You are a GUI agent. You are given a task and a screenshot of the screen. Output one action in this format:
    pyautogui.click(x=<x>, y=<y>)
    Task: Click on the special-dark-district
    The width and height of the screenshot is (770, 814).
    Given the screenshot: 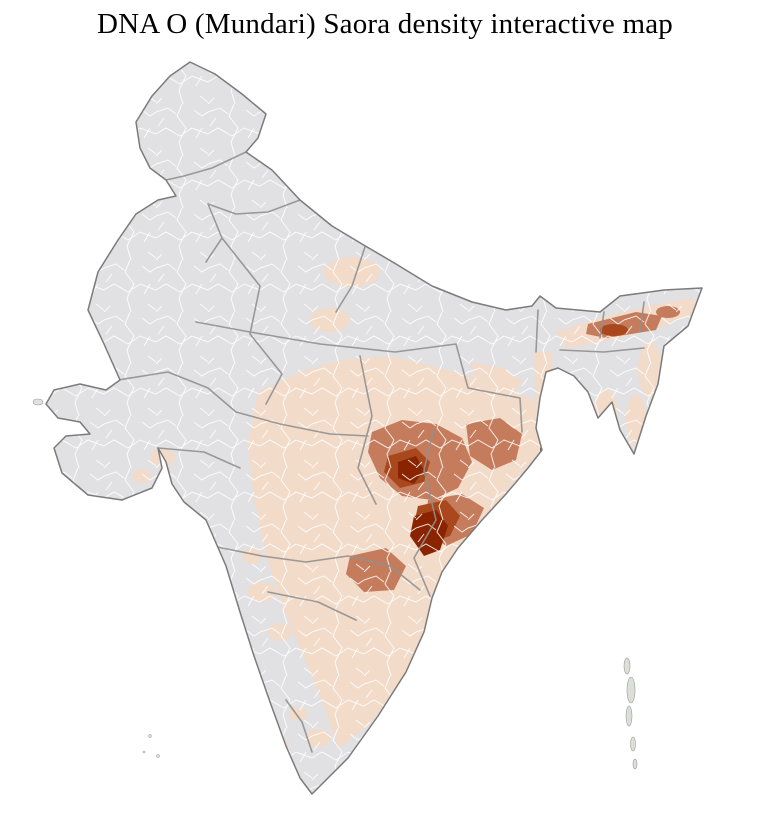 What is the action you would take?
    pyautogui.click(x=551, y=455)
    